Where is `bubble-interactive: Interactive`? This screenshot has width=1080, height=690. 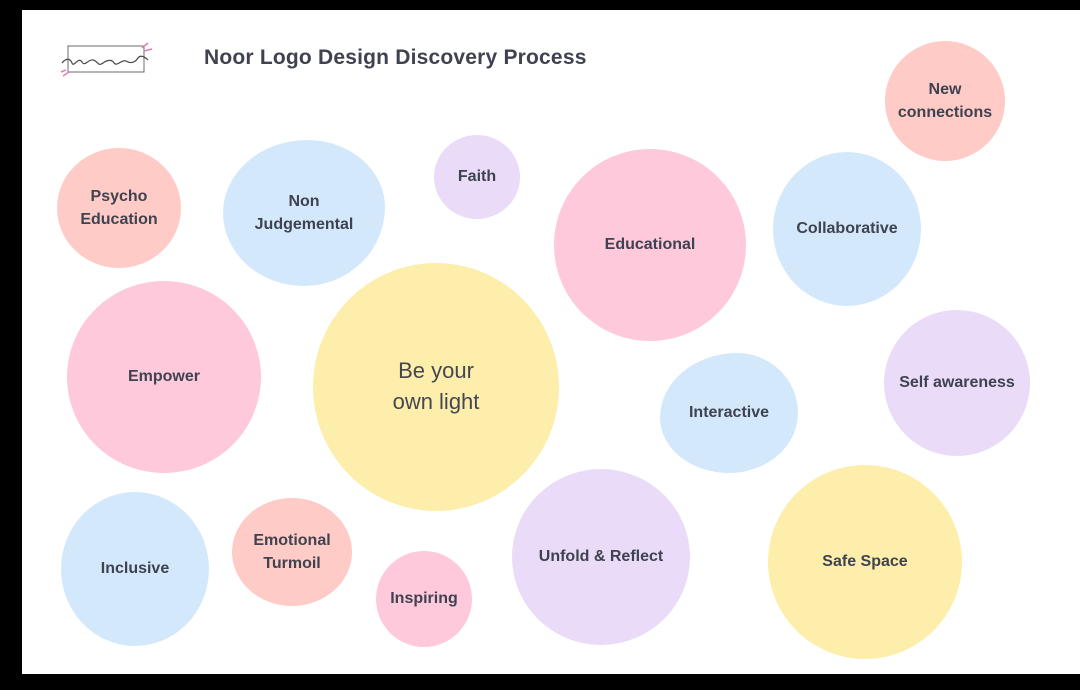 bubble-interactive: Interactive is located at coordinates (729, 413).